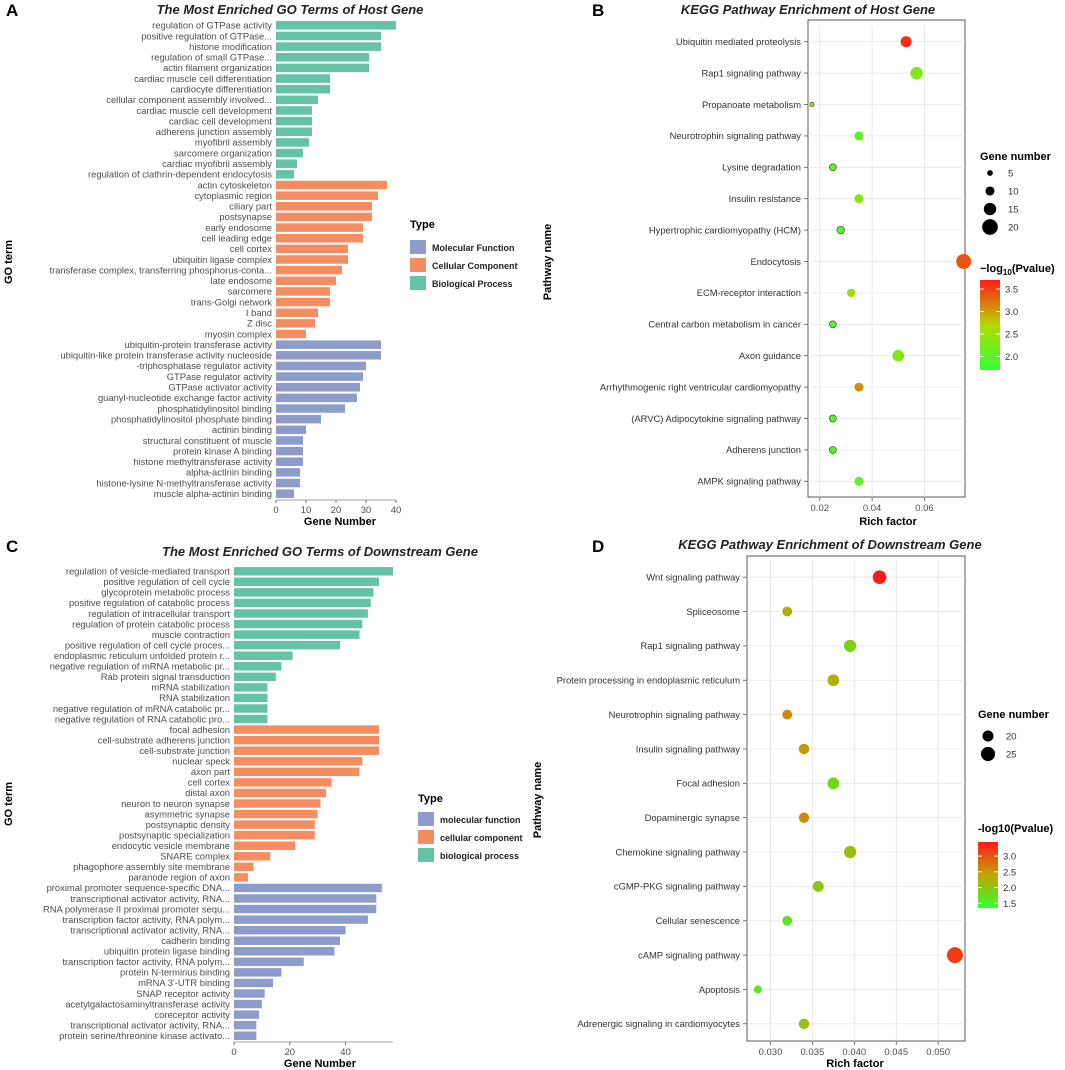 The image size is (1065, 1070). What do you see at coordinates (194, 697) in the screenshot?
I see `panel-c-category-label: RNA stabilization` at bounding box center [194, 697].